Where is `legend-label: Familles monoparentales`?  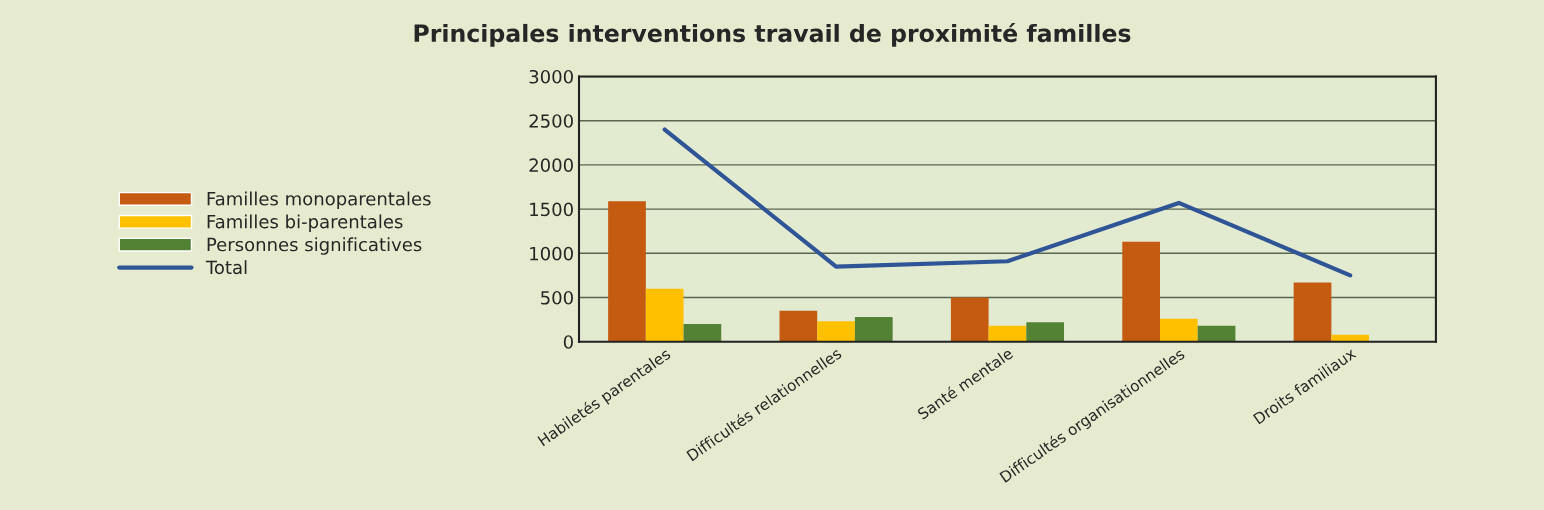 legend-label: Familles monoparentales is located at coordinates (319, 200).